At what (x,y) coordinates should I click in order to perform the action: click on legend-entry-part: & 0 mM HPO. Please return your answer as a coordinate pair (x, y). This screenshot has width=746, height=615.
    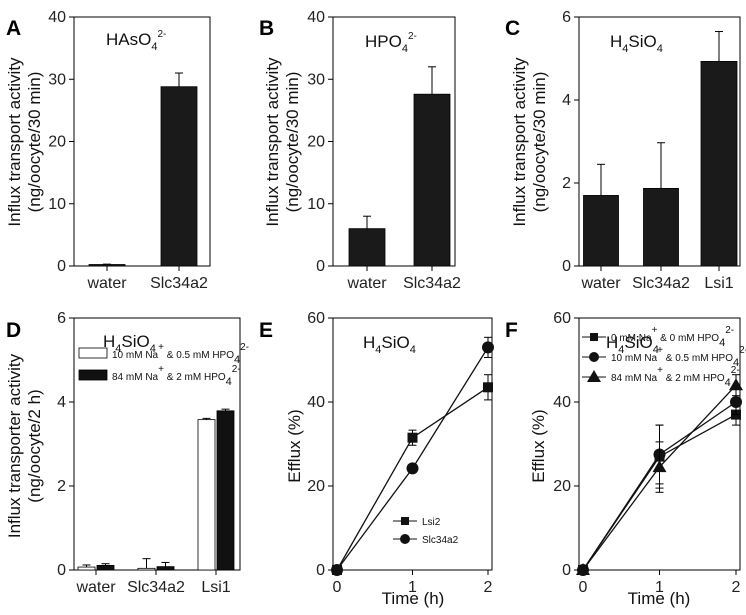
    Looking at the image, I should click on (688, 338).